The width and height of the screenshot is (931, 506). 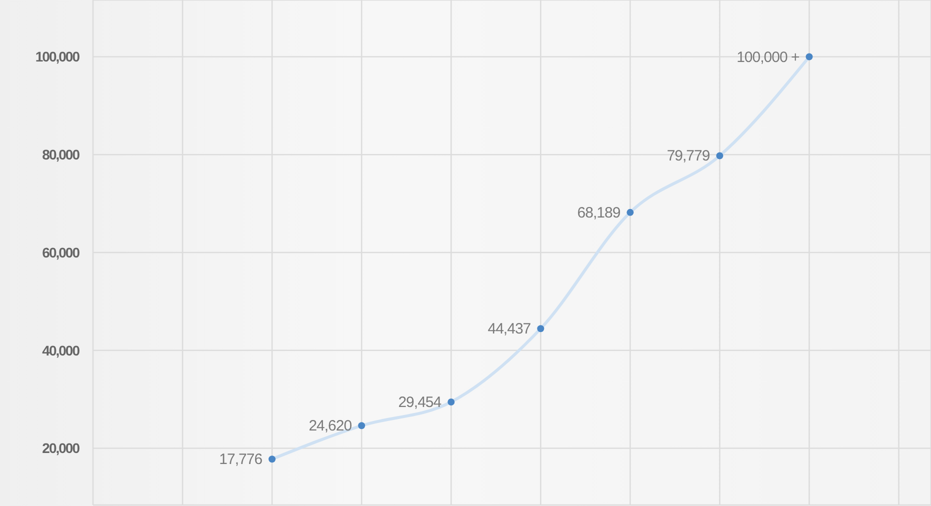 What do you see at coordinates (598, 213) in the screenshot?
I see `data-label: 68,189` at bounding box center [598, 213].